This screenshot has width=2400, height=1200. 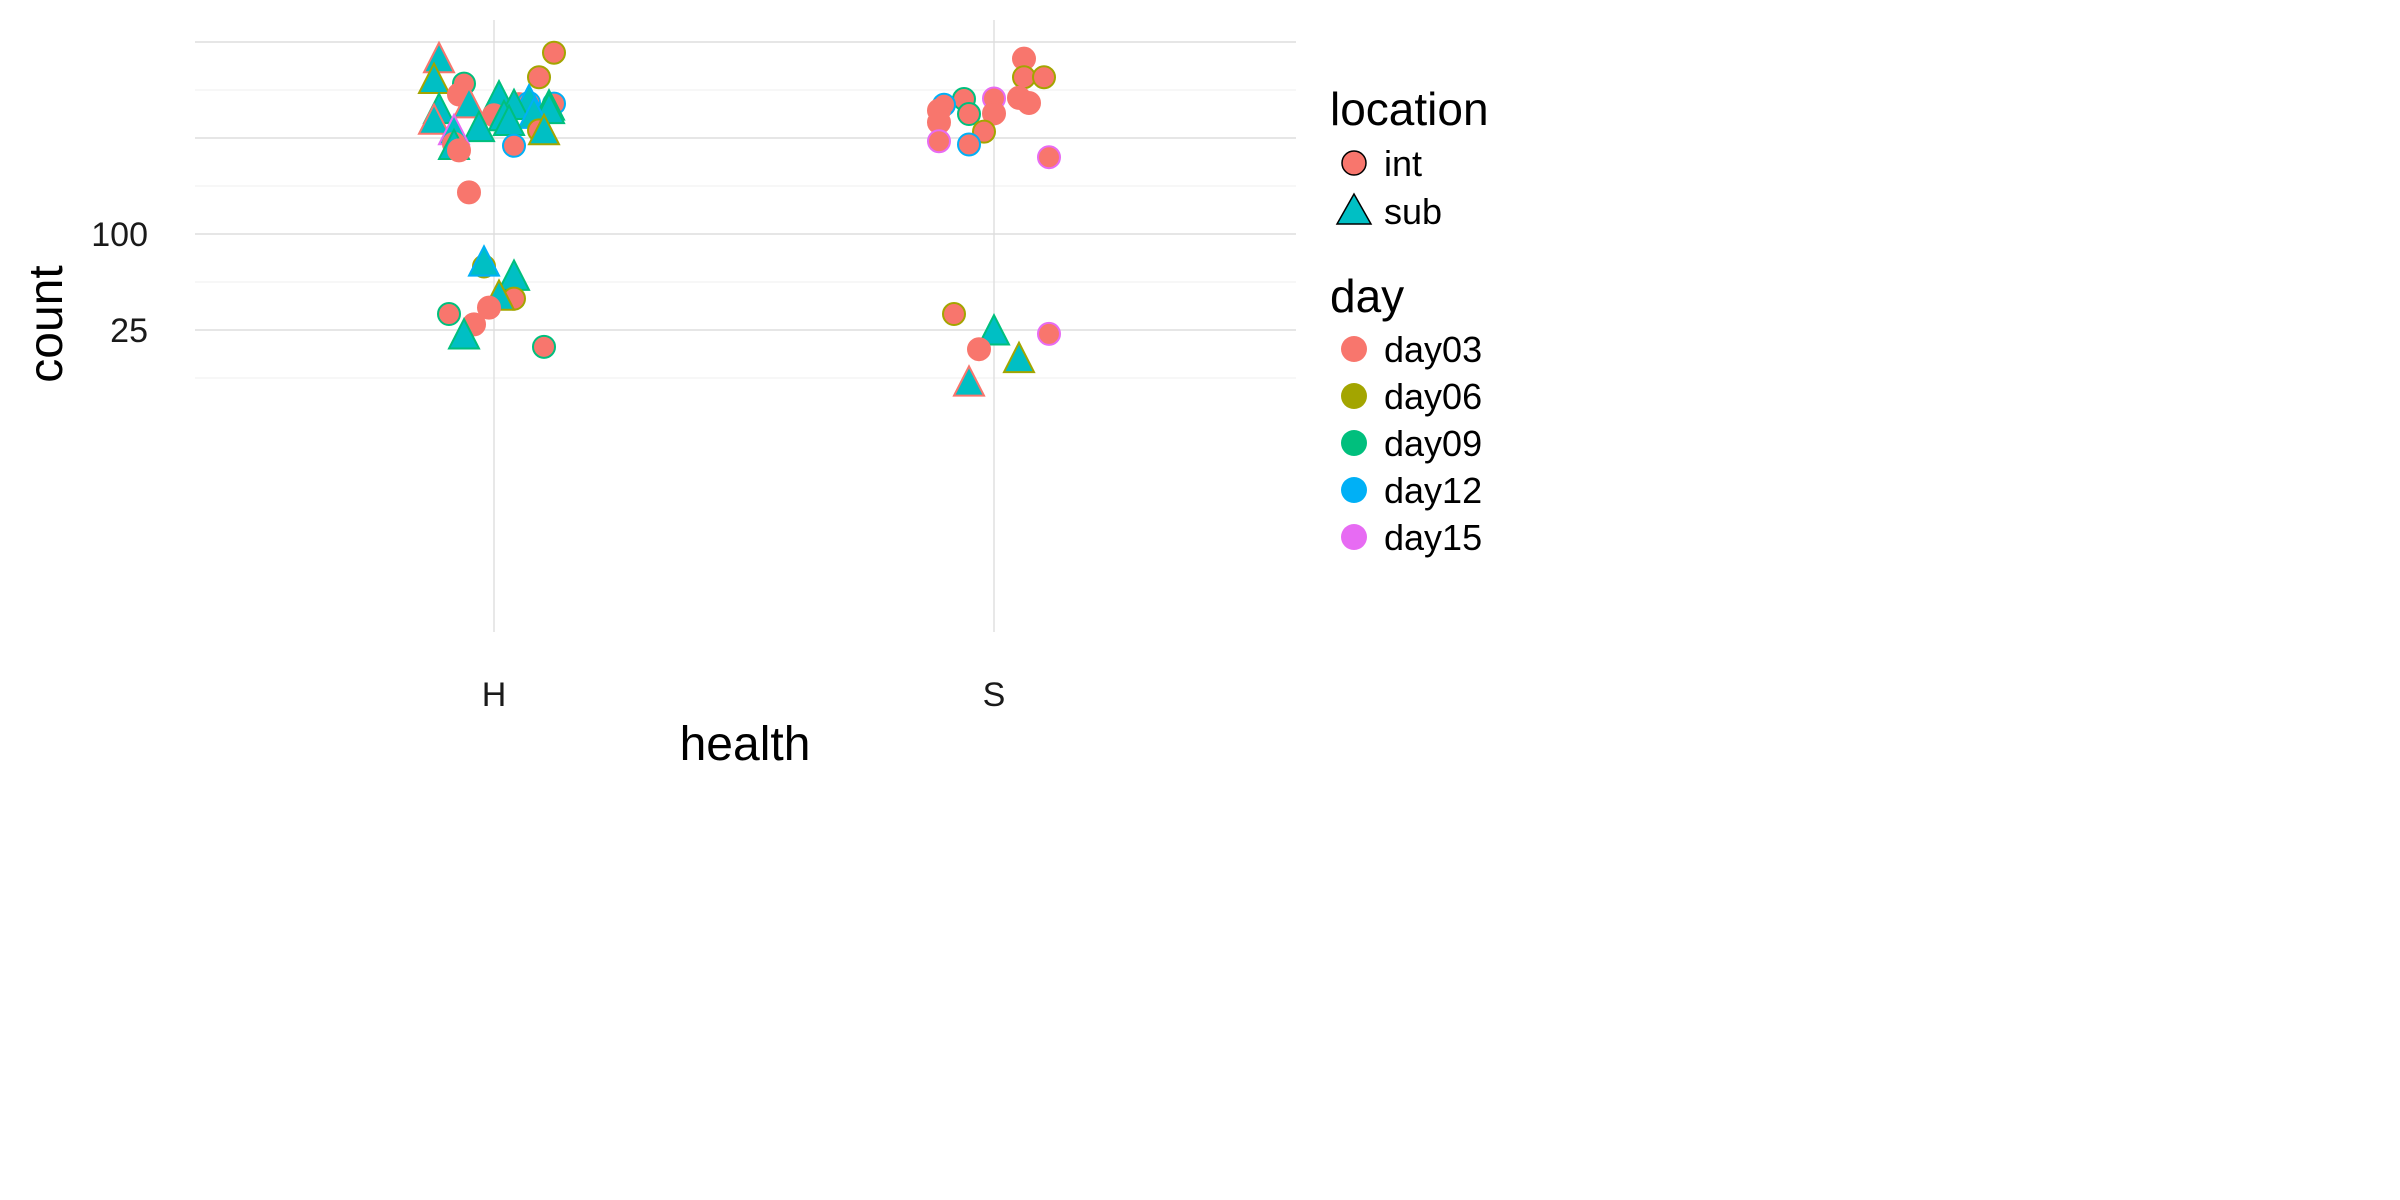 I want to click on legend-key-day12, so click(x=1354, y=490).